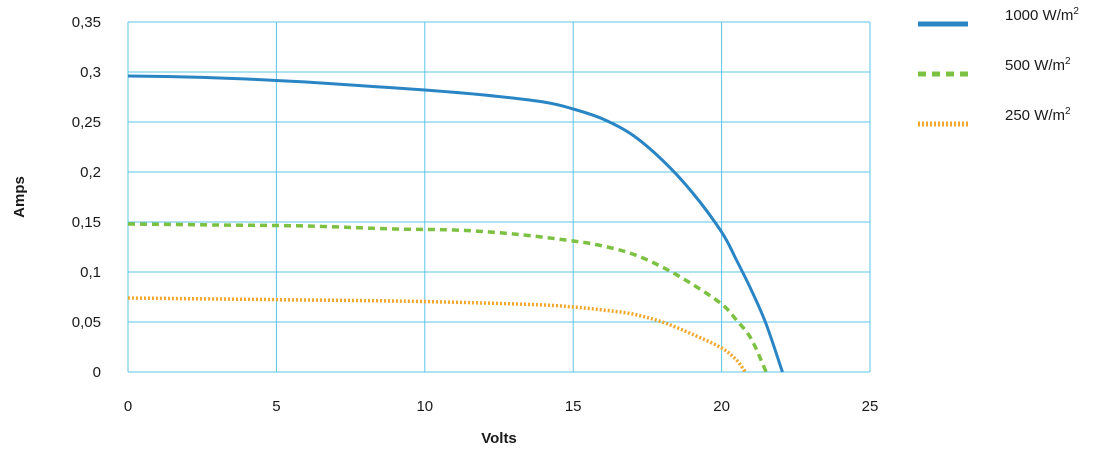  I want to click on y-tick-label: 0,25, so click(86, 122).